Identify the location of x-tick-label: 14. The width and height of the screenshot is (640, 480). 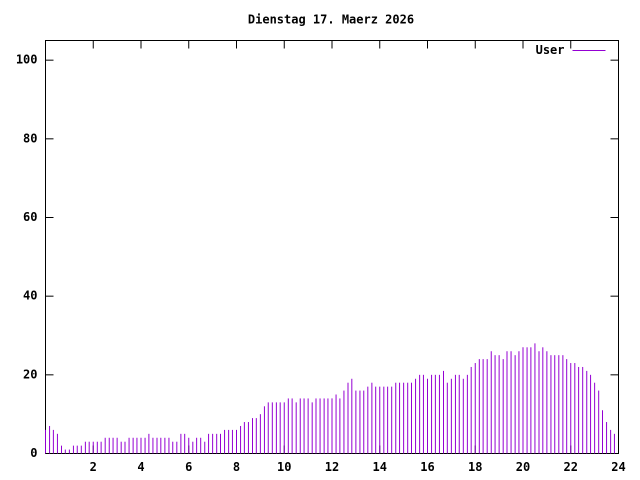
(380, 467).